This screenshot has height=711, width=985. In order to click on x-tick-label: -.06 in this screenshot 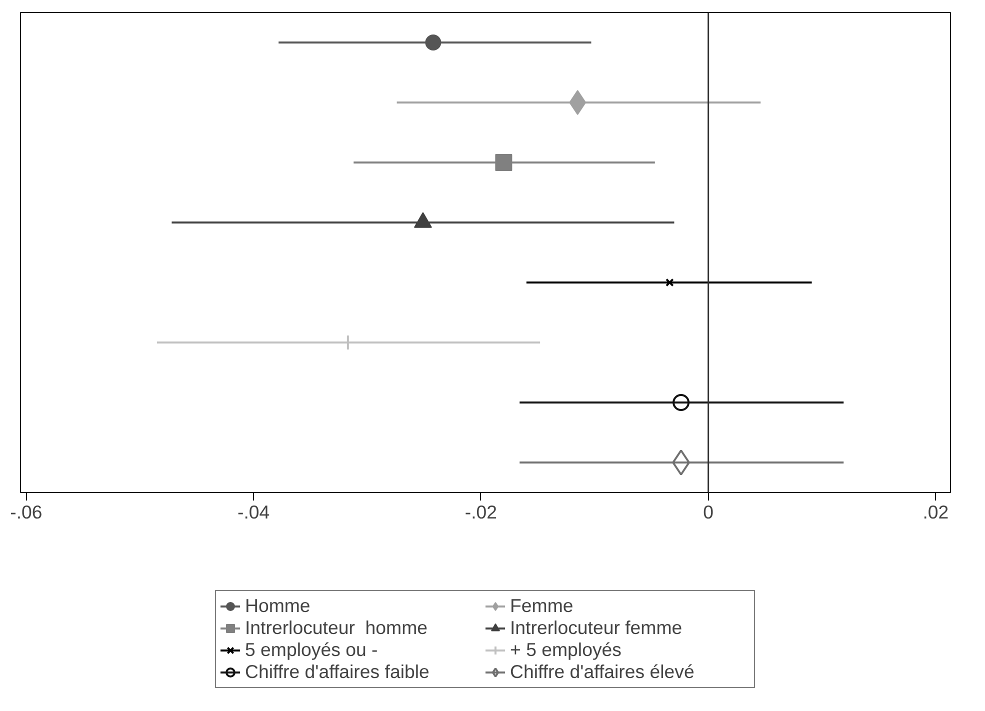, I will do `click(26, 512)`.